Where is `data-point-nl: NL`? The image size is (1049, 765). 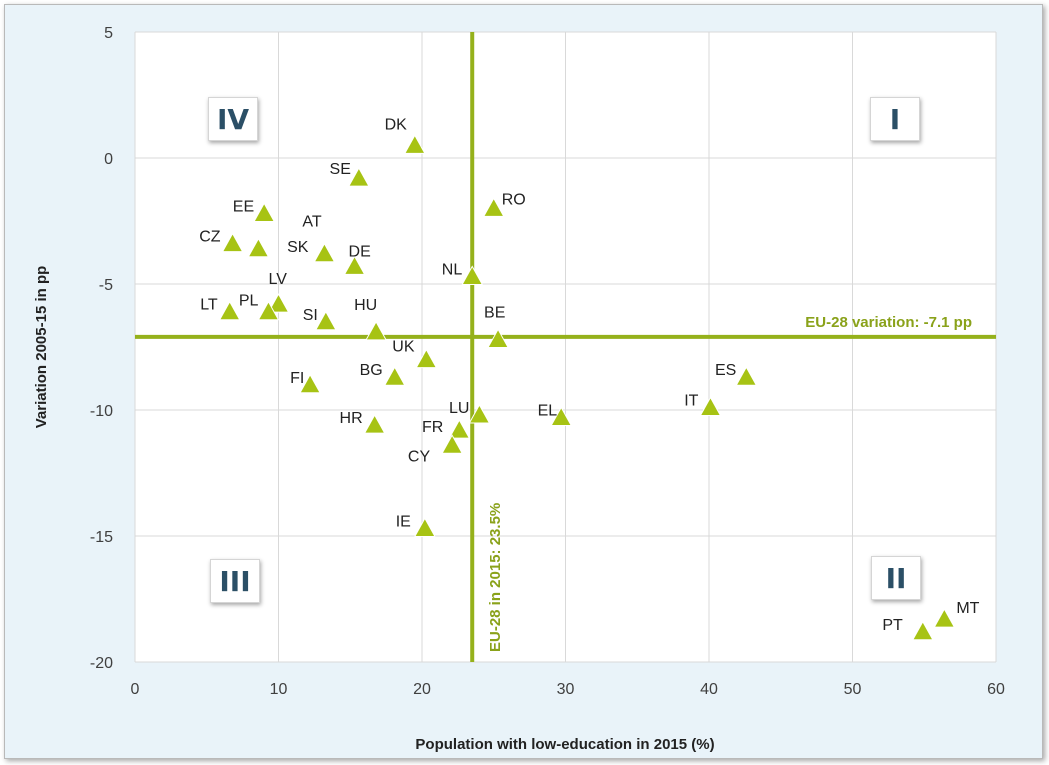 data-point-nl: NL is located at coordinates (463, 273).